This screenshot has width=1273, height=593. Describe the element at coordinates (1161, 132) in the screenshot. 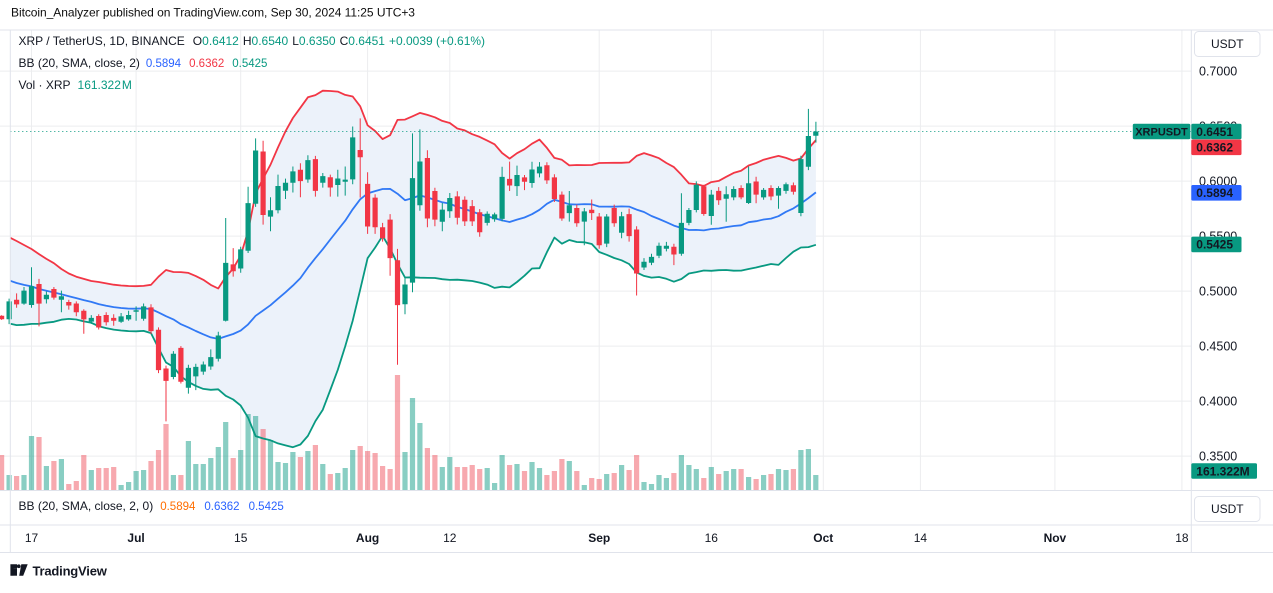

I see `svg-text: XRPUSDT` at that location.